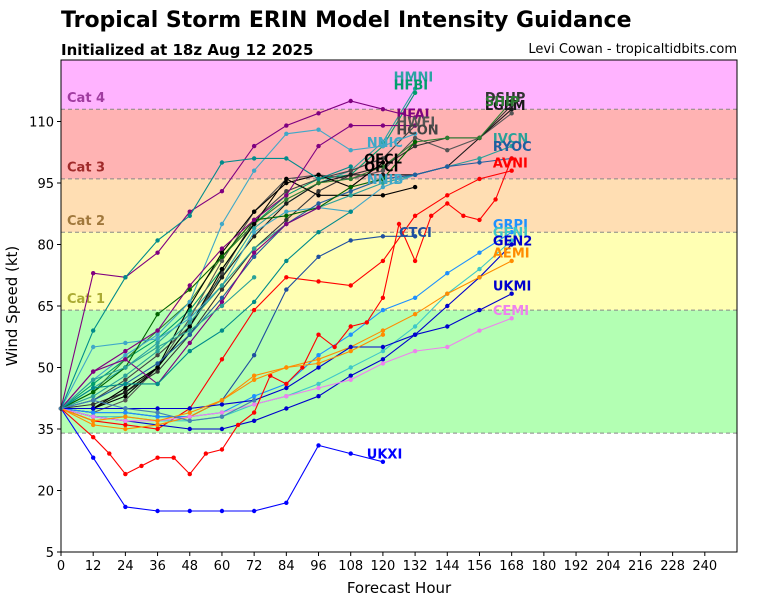  Describe the element at coordinates (350, 566) in the screenshot. I see `x-tick-label: 108` at that location.